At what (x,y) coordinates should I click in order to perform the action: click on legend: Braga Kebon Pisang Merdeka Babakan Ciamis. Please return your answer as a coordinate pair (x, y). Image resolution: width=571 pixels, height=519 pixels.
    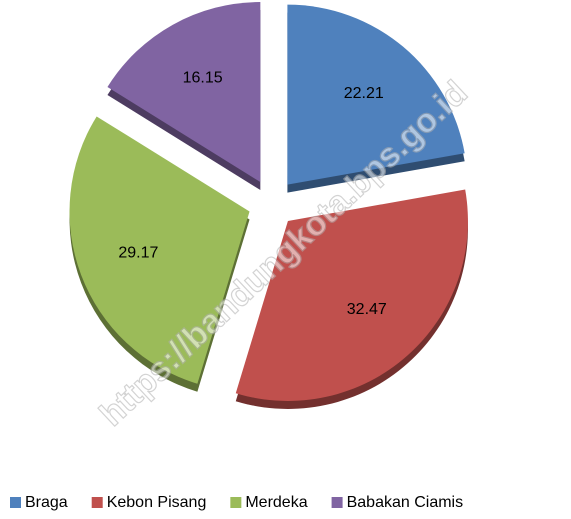
    Looking at the image, I should click on (236, 502).